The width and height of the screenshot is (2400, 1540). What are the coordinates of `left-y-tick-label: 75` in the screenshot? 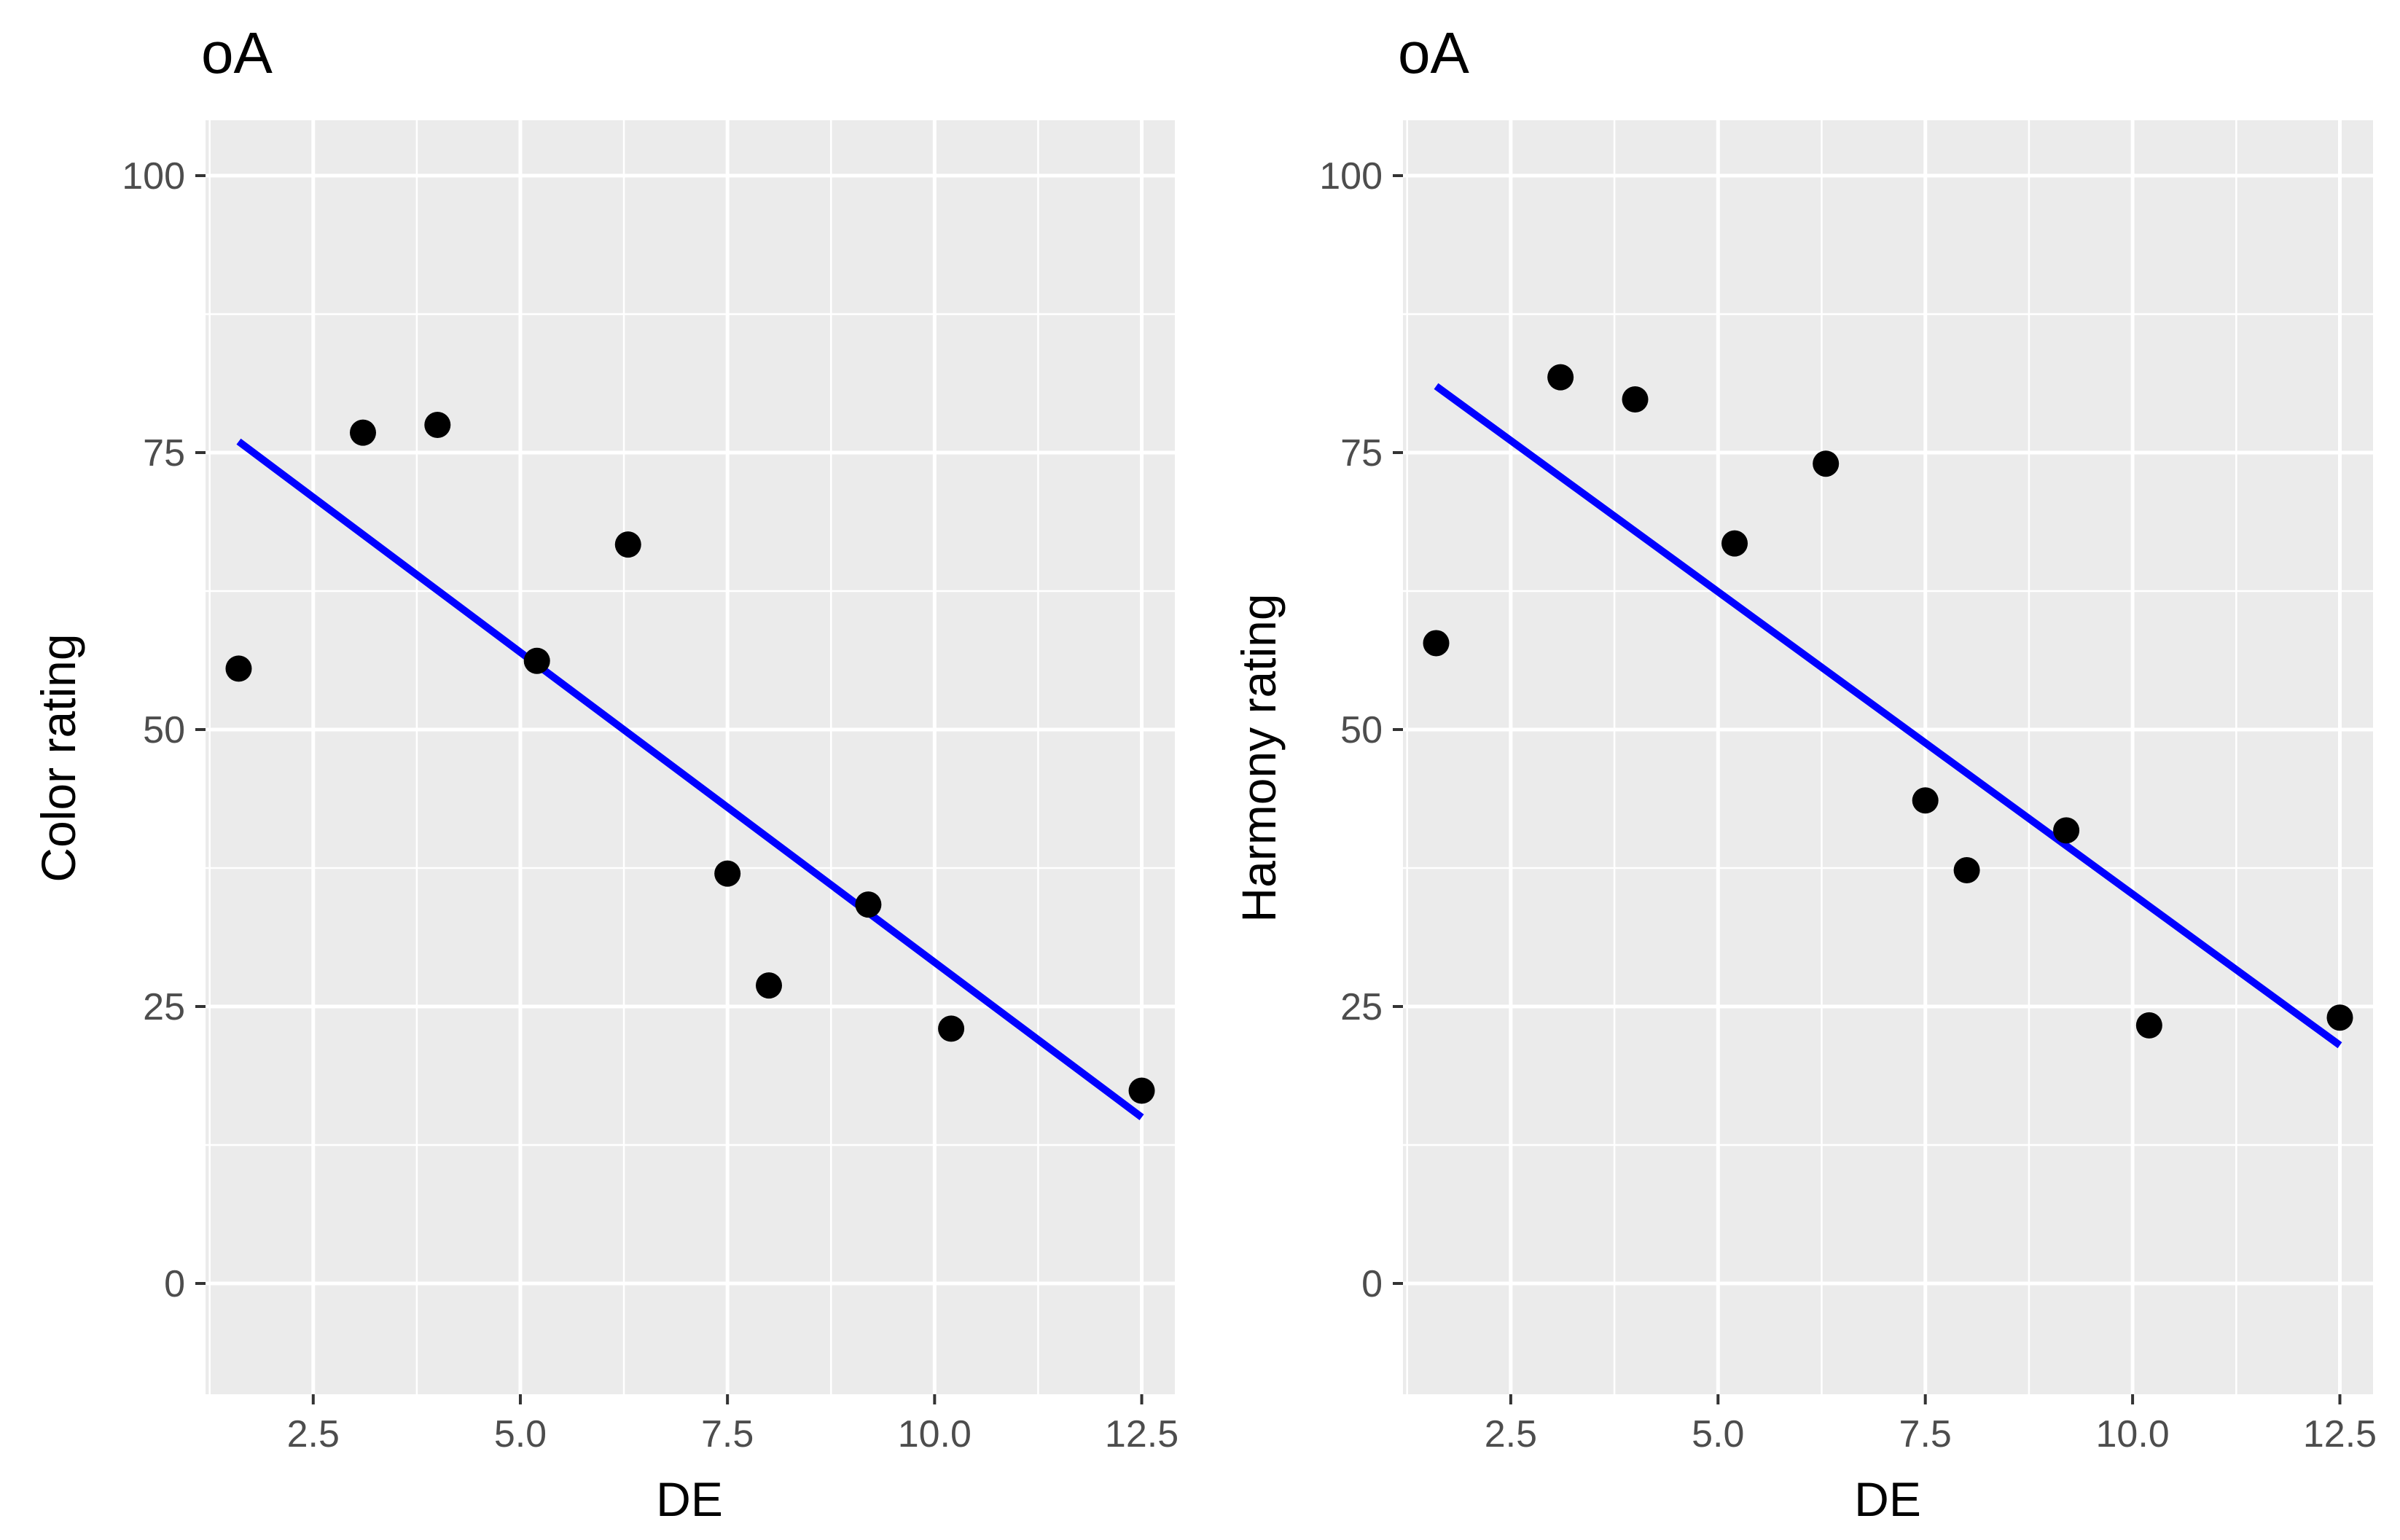 It's located at (164, 453).